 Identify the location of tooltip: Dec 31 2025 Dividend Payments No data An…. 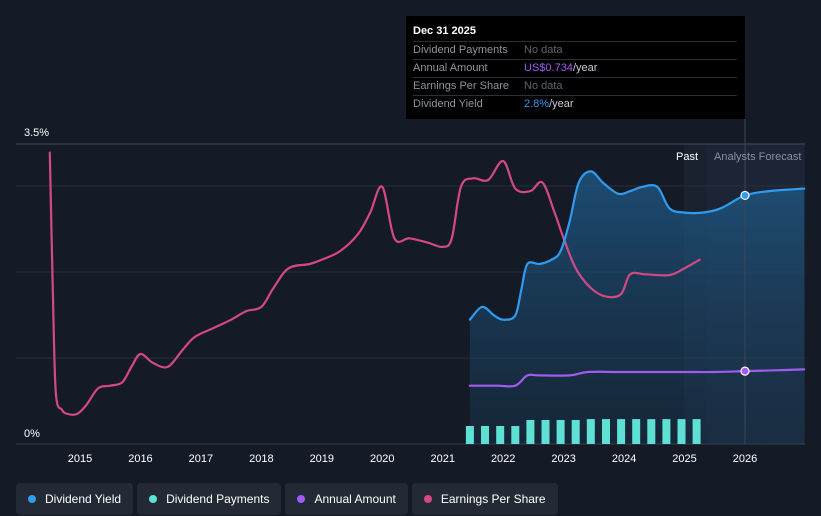
(575, 67).